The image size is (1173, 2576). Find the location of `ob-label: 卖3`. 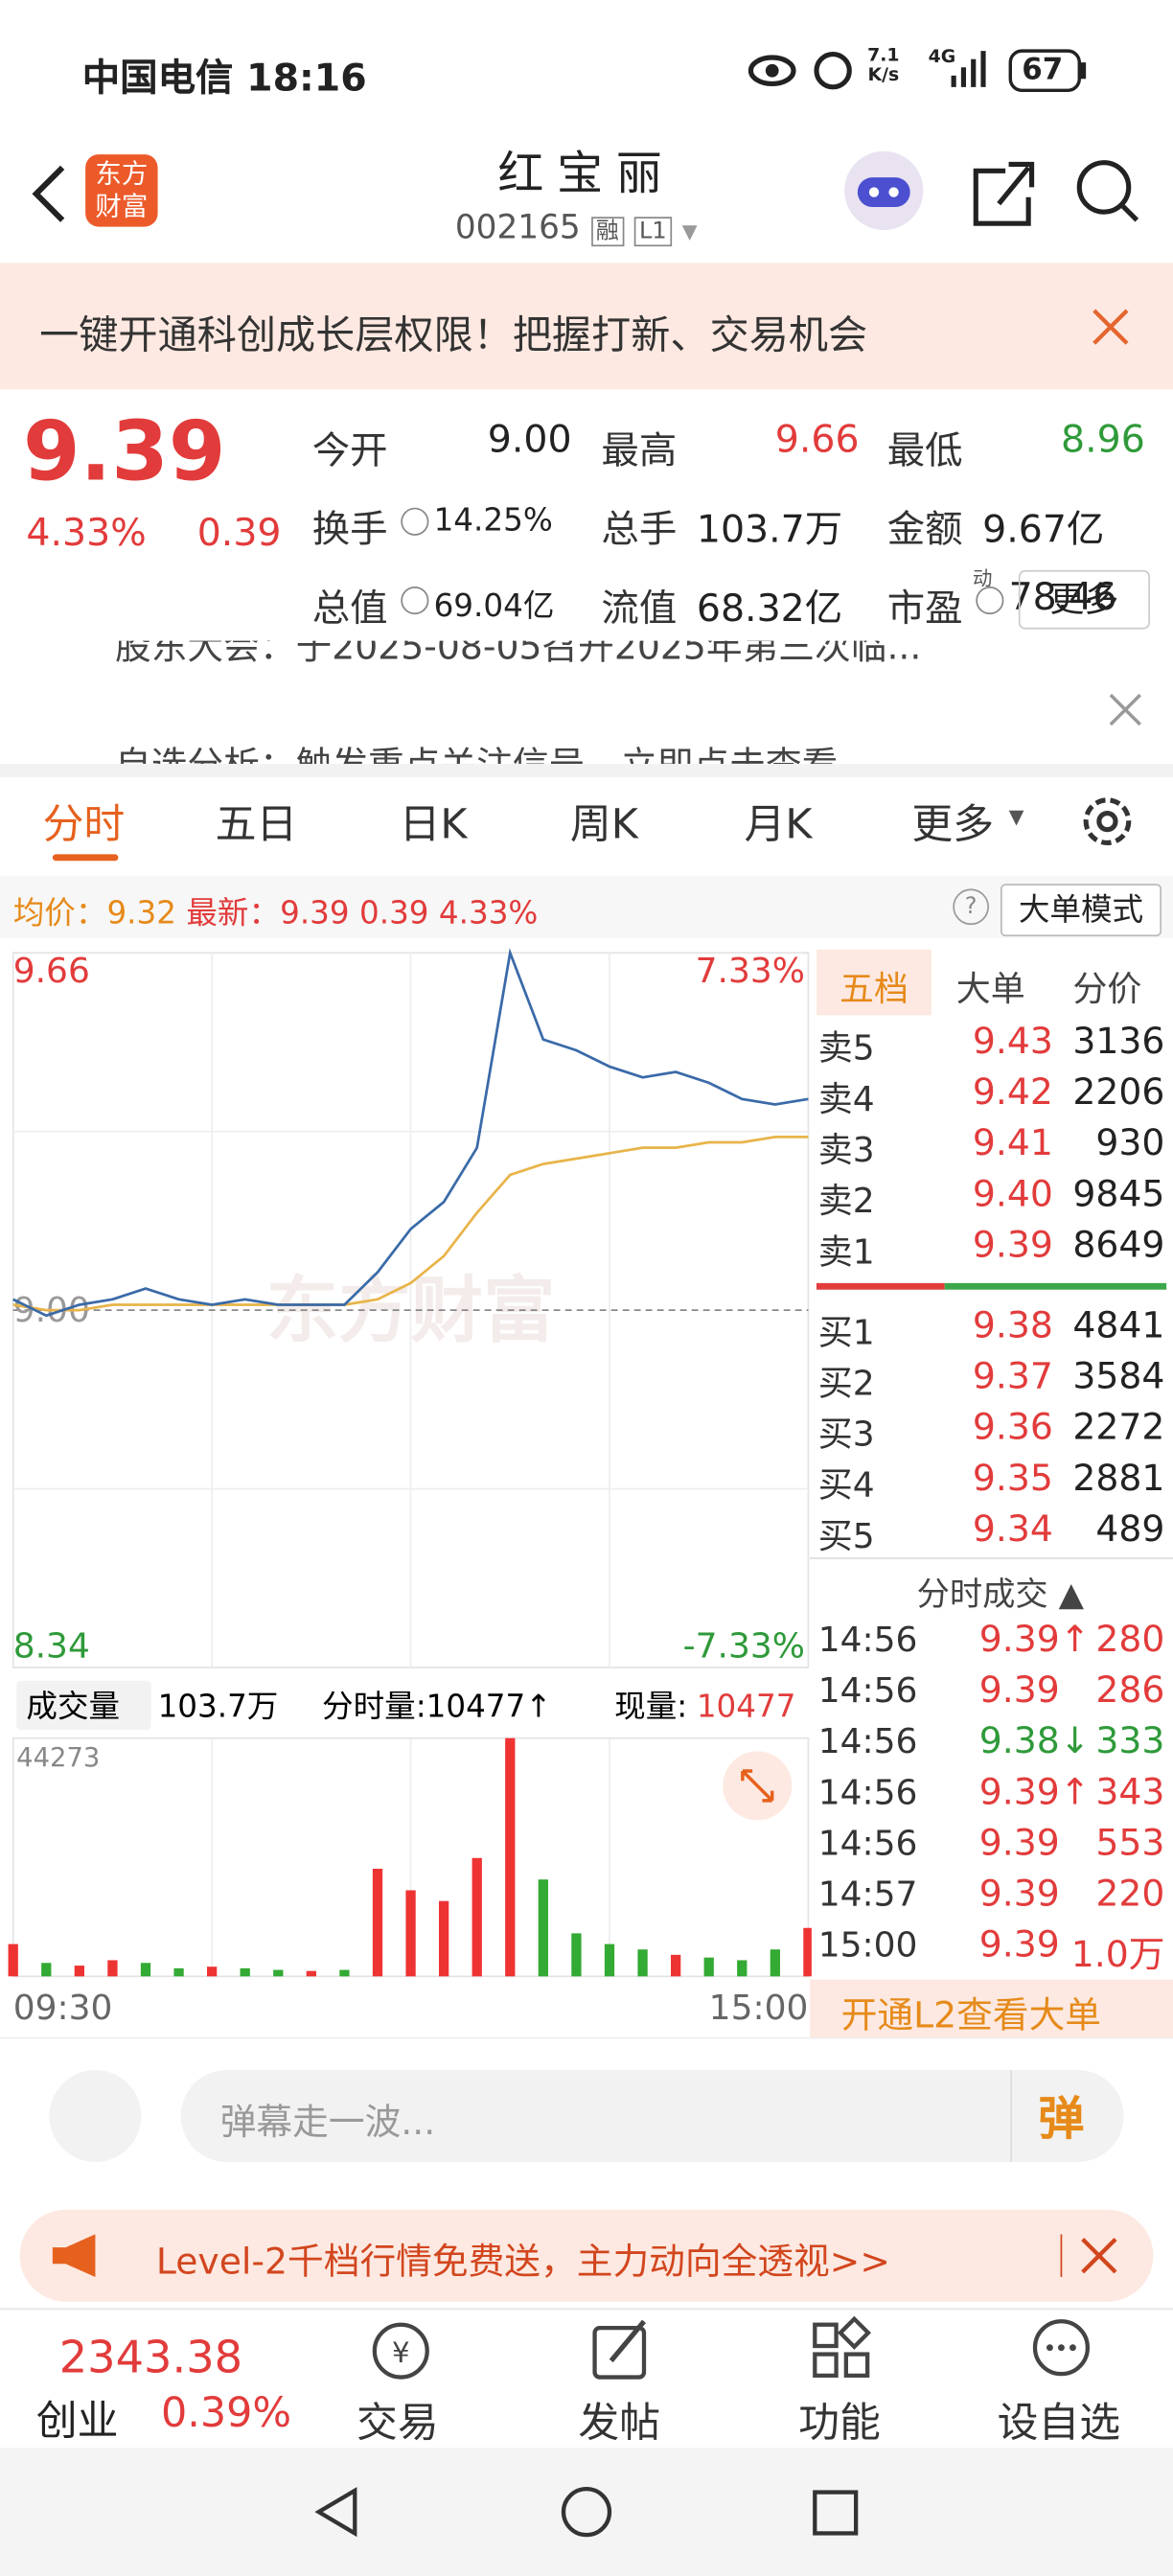

ob-label: 卖3 is located at coordinates (846, 1150).